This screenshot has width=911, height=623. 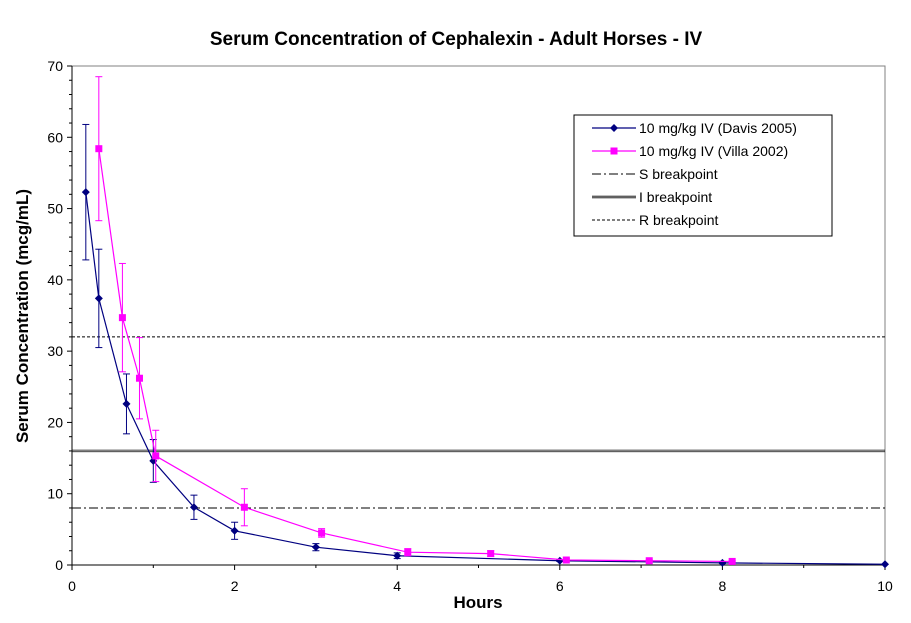 What do you see at coordinates (723, 586) in the screenshot?
I see `x-tick-label-4: 8` at bounding box center [723, 586].